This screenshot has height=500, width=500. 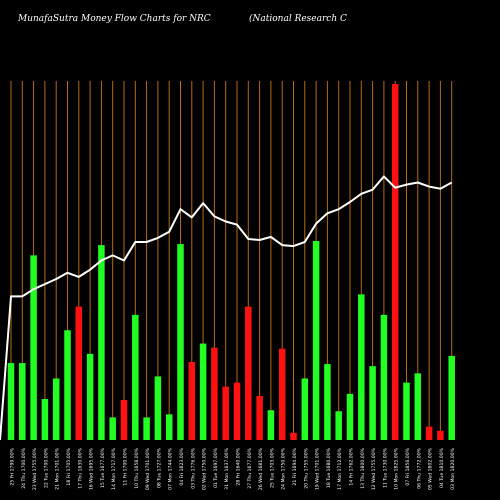 What do you see at coordinates (227, 468) in the screenshot?
I see `x-tick-label: 31 Mon 1637.00%` at bounding box center [227, 468].